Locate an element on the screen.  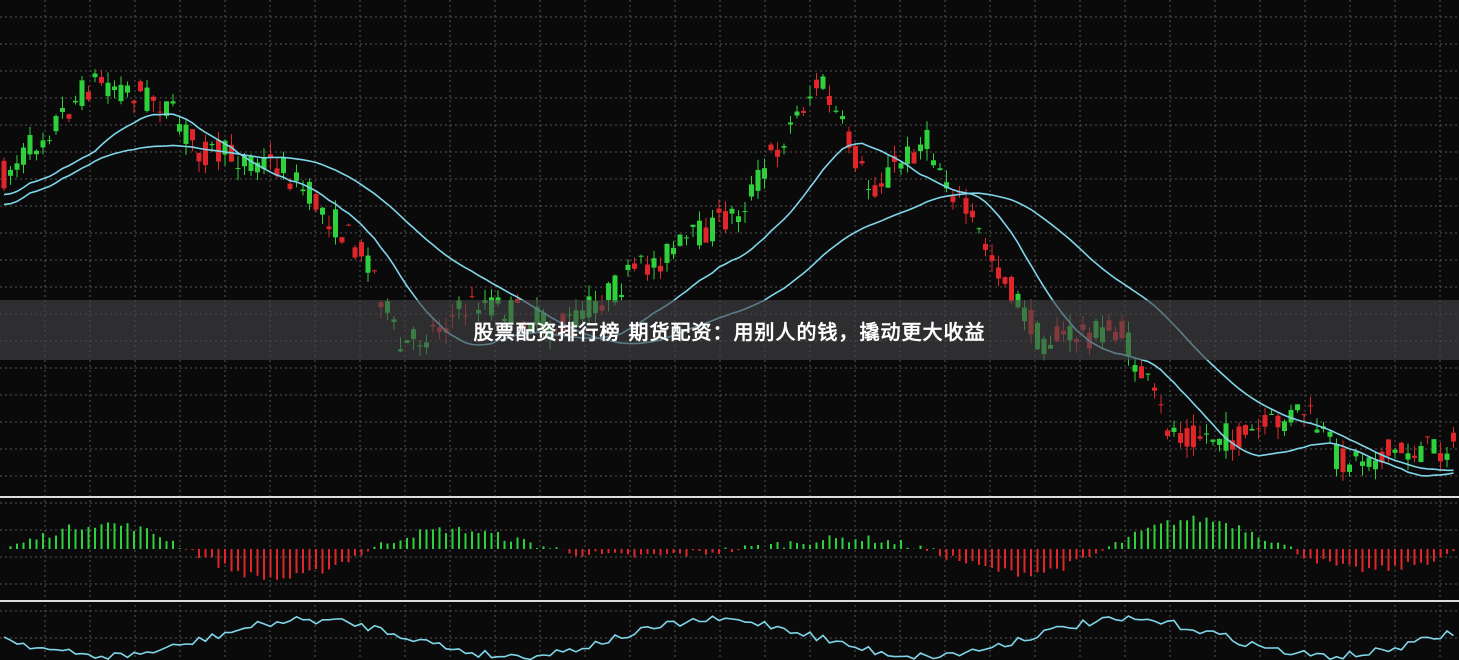
banner-text: 股票配资排行榜 期货配资：用别人的钱，撬动更大收益 is located at coordinates (729, 331).